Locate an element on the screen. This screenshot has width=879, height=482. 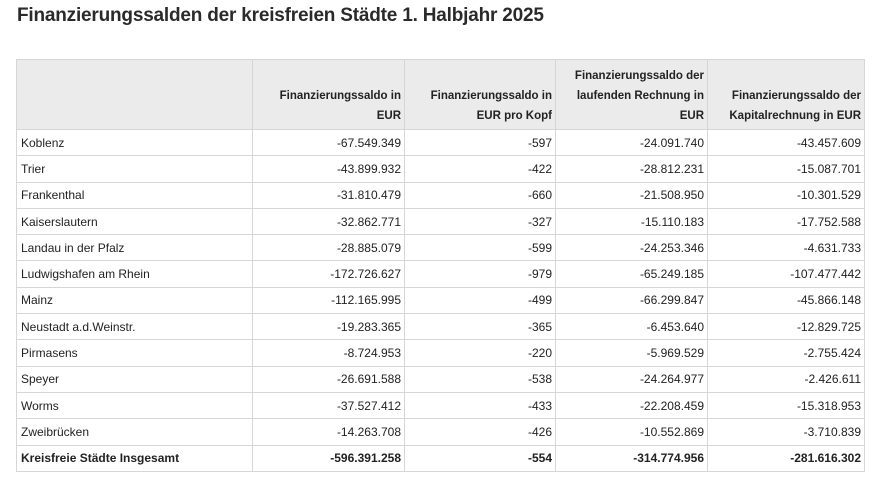
value-cell: -4.631.733 is located at coordinates (786, 248).